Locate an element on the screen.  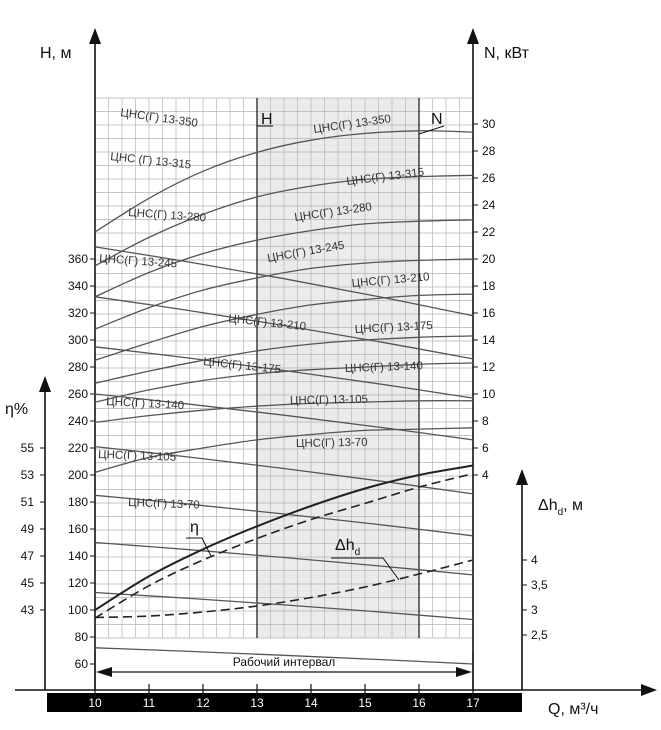
working-interval-label: Рабочий интервал is located at coordinates (284, 662).